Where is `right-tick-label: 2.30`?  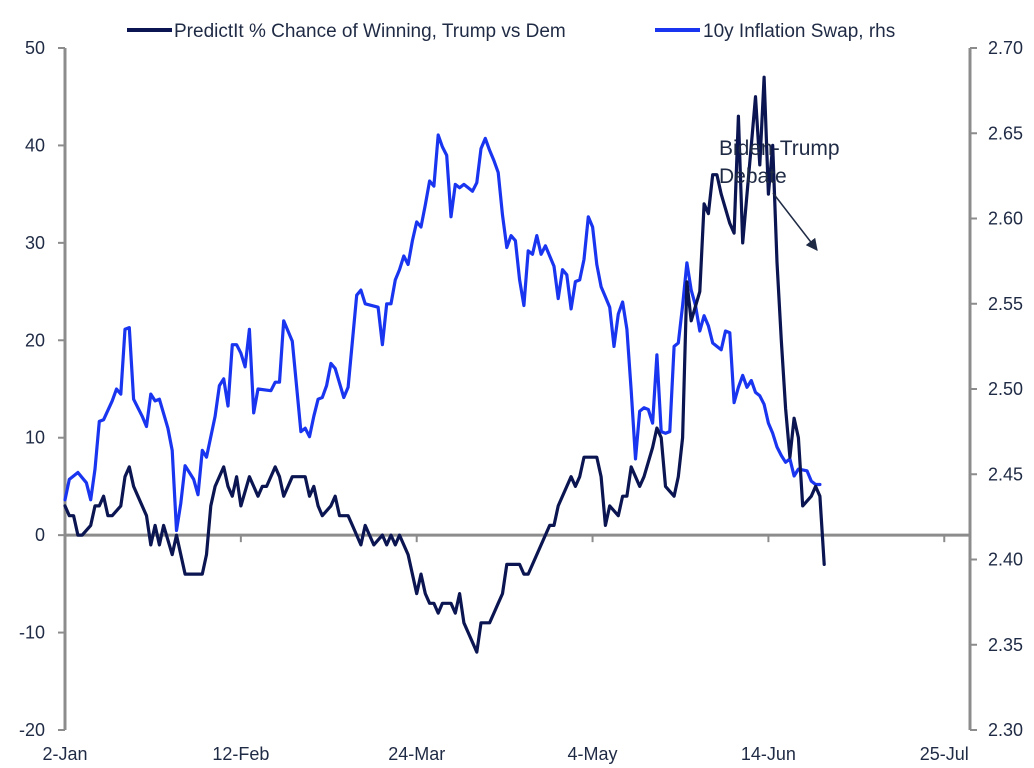
right-tick-label: 2.30 is located at coordinates (1005, 730).